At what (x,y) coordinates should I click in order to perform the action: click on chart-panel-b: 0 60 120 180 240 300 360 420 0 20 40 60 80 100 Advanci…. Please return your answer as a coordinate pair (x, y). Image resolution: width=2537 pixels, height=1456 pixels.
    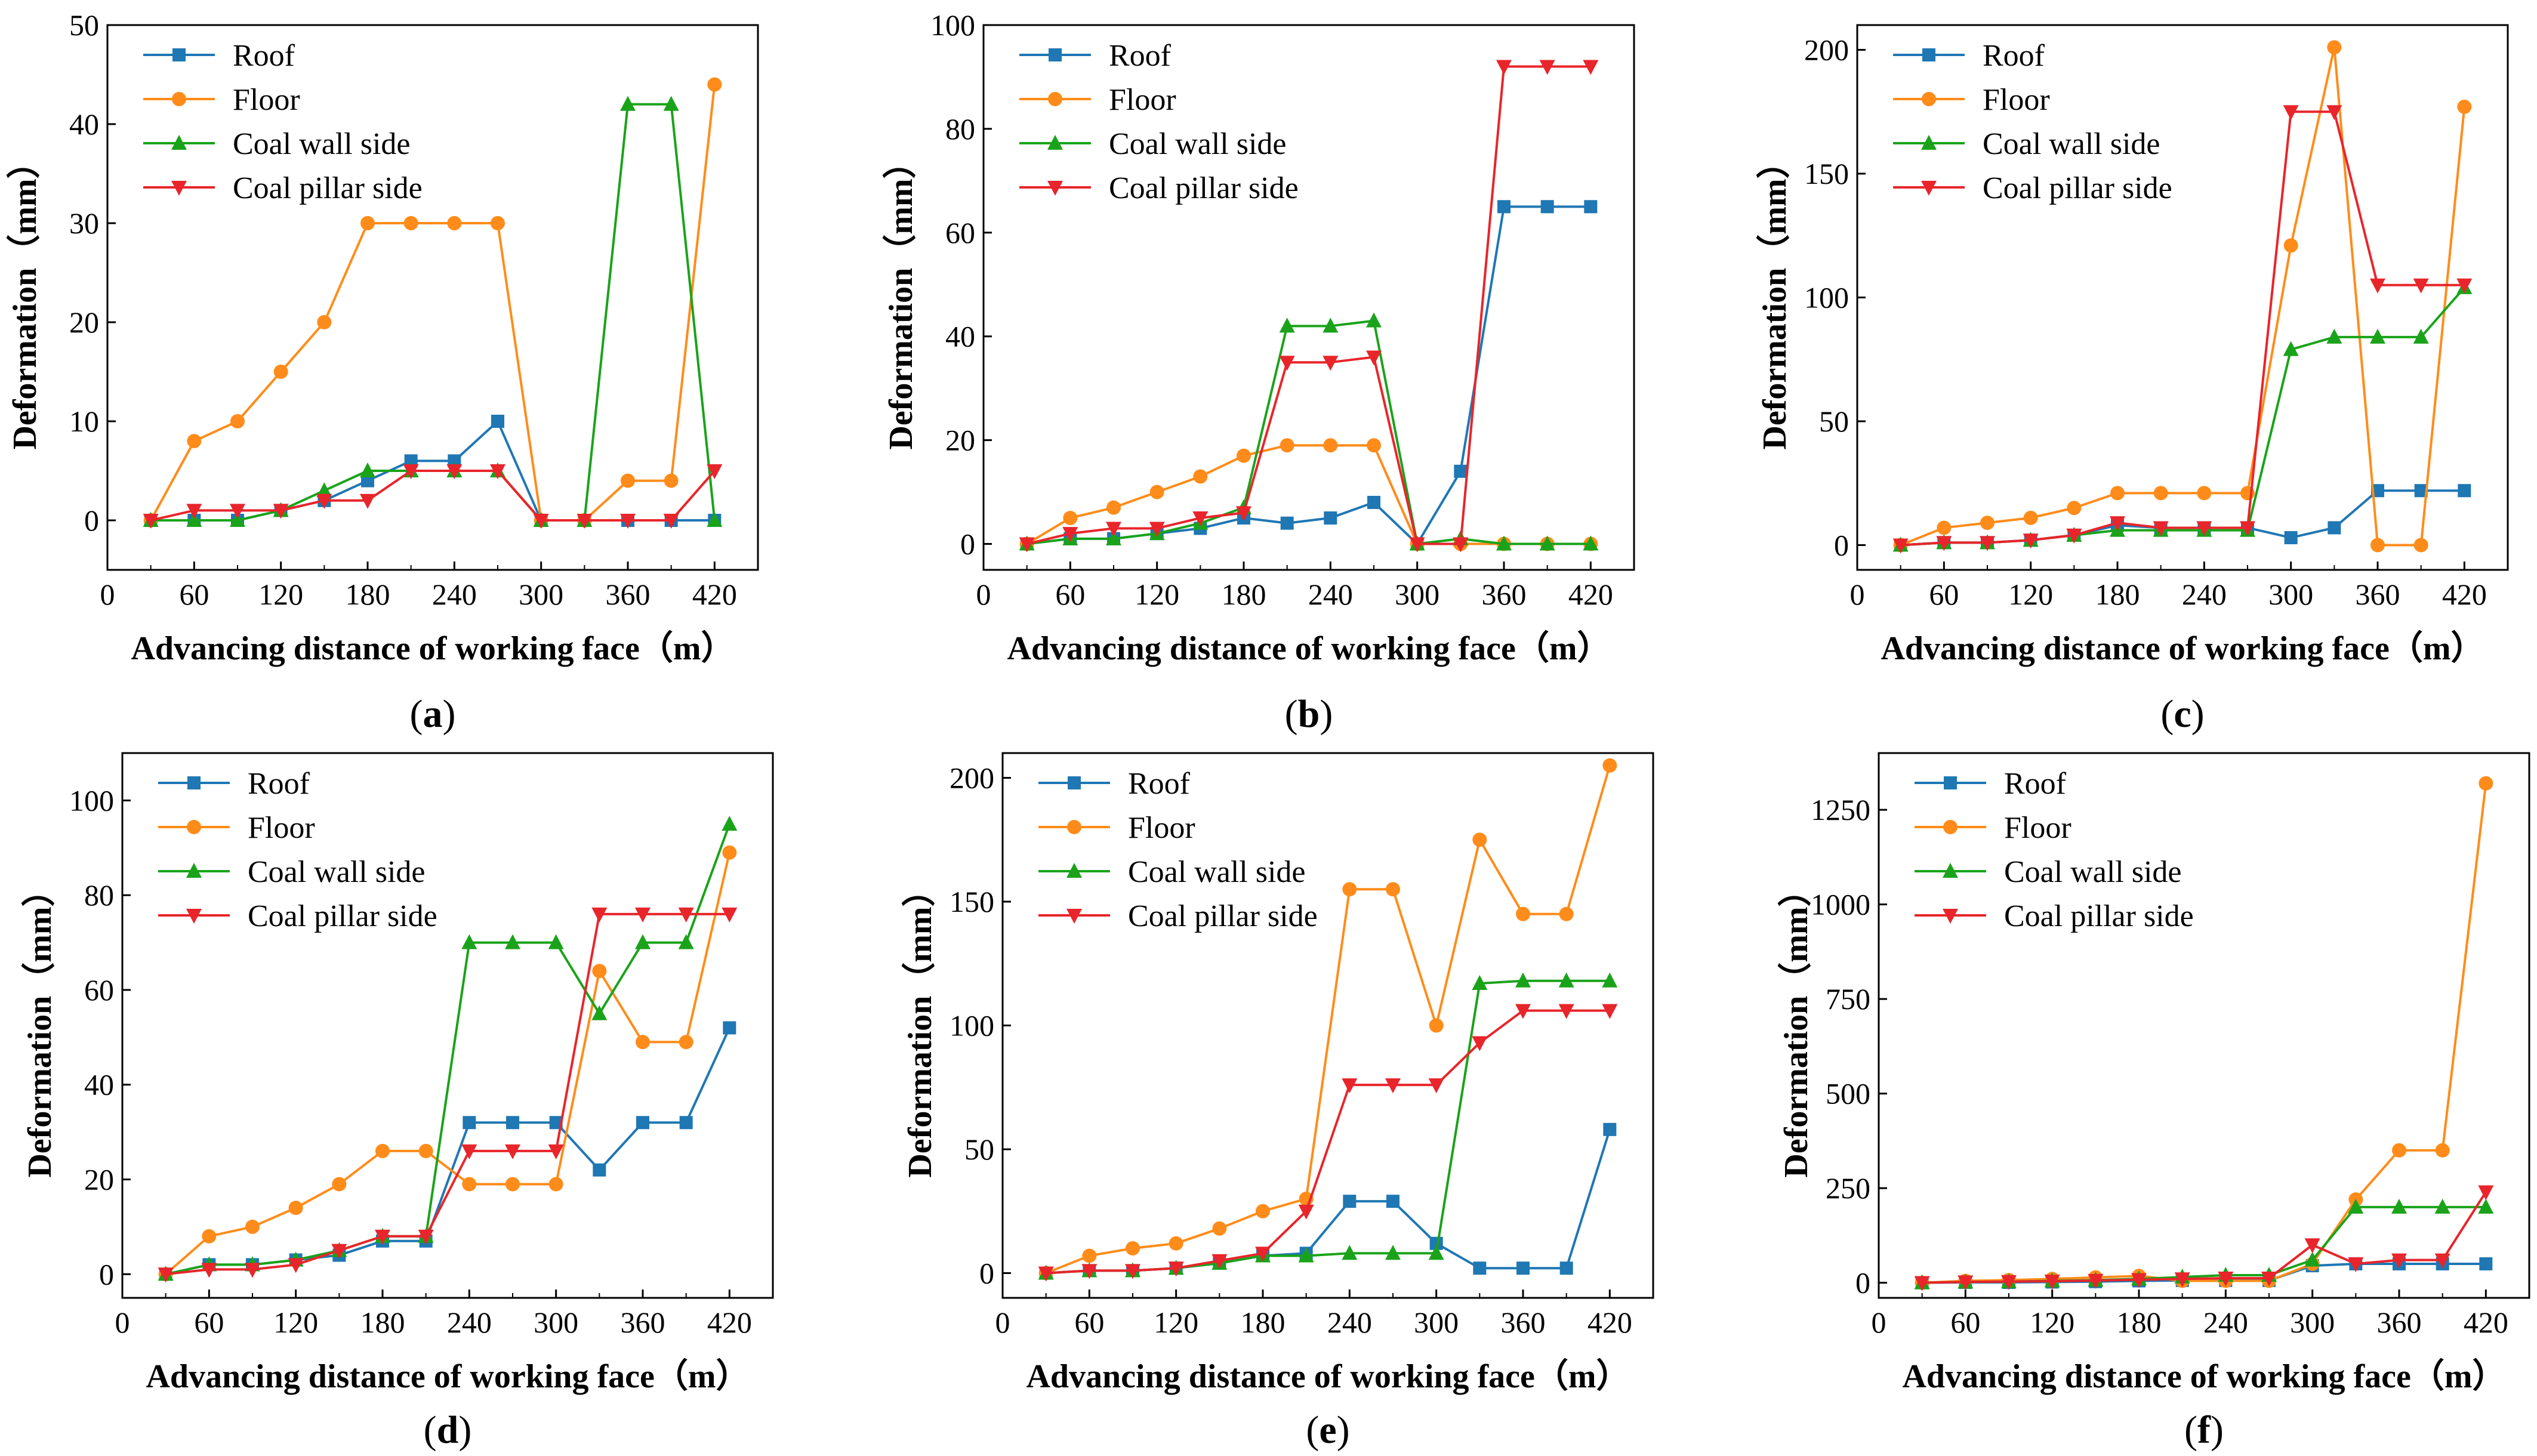
    Looking at the image, I should click on (1258, 372).